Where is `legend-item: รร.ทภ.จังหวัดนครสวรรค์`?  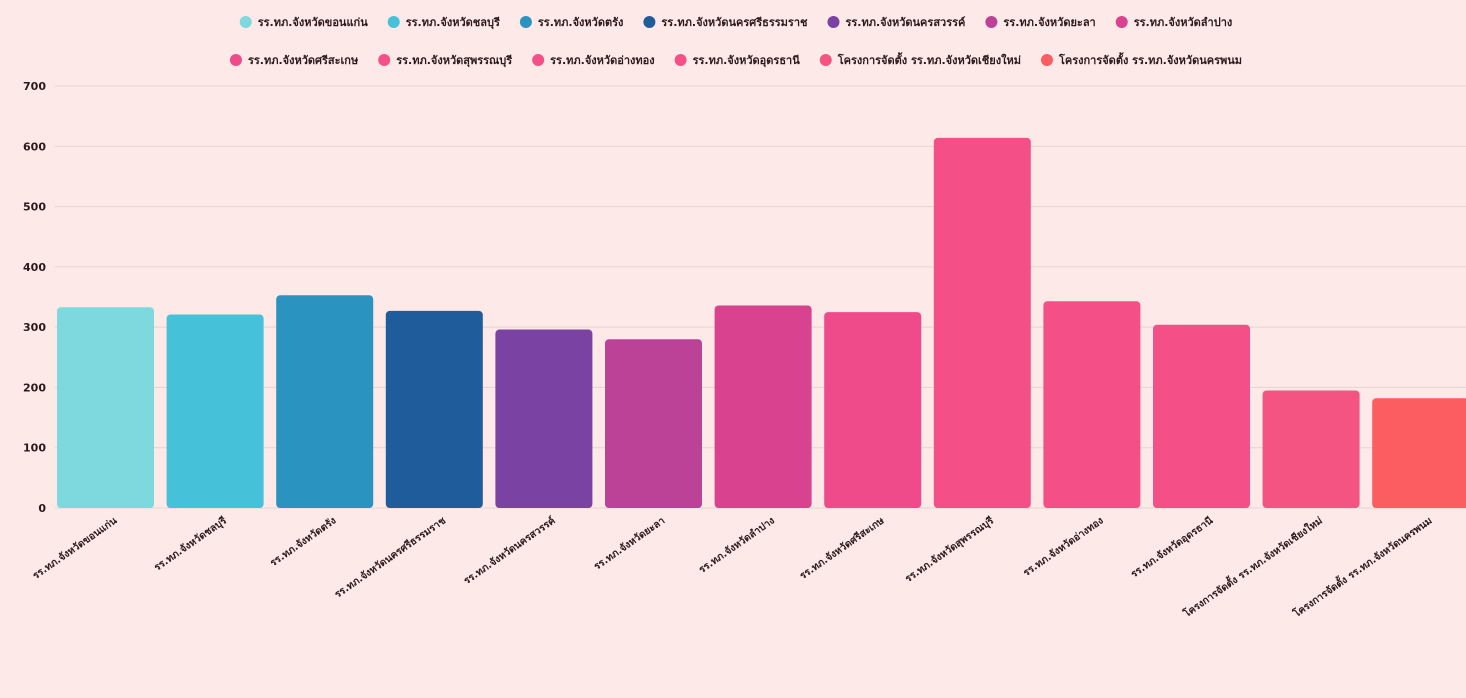
legend-item: รร.ทภ.จังหวัดนครสวรรค์ is located at coordinates (896, 22).